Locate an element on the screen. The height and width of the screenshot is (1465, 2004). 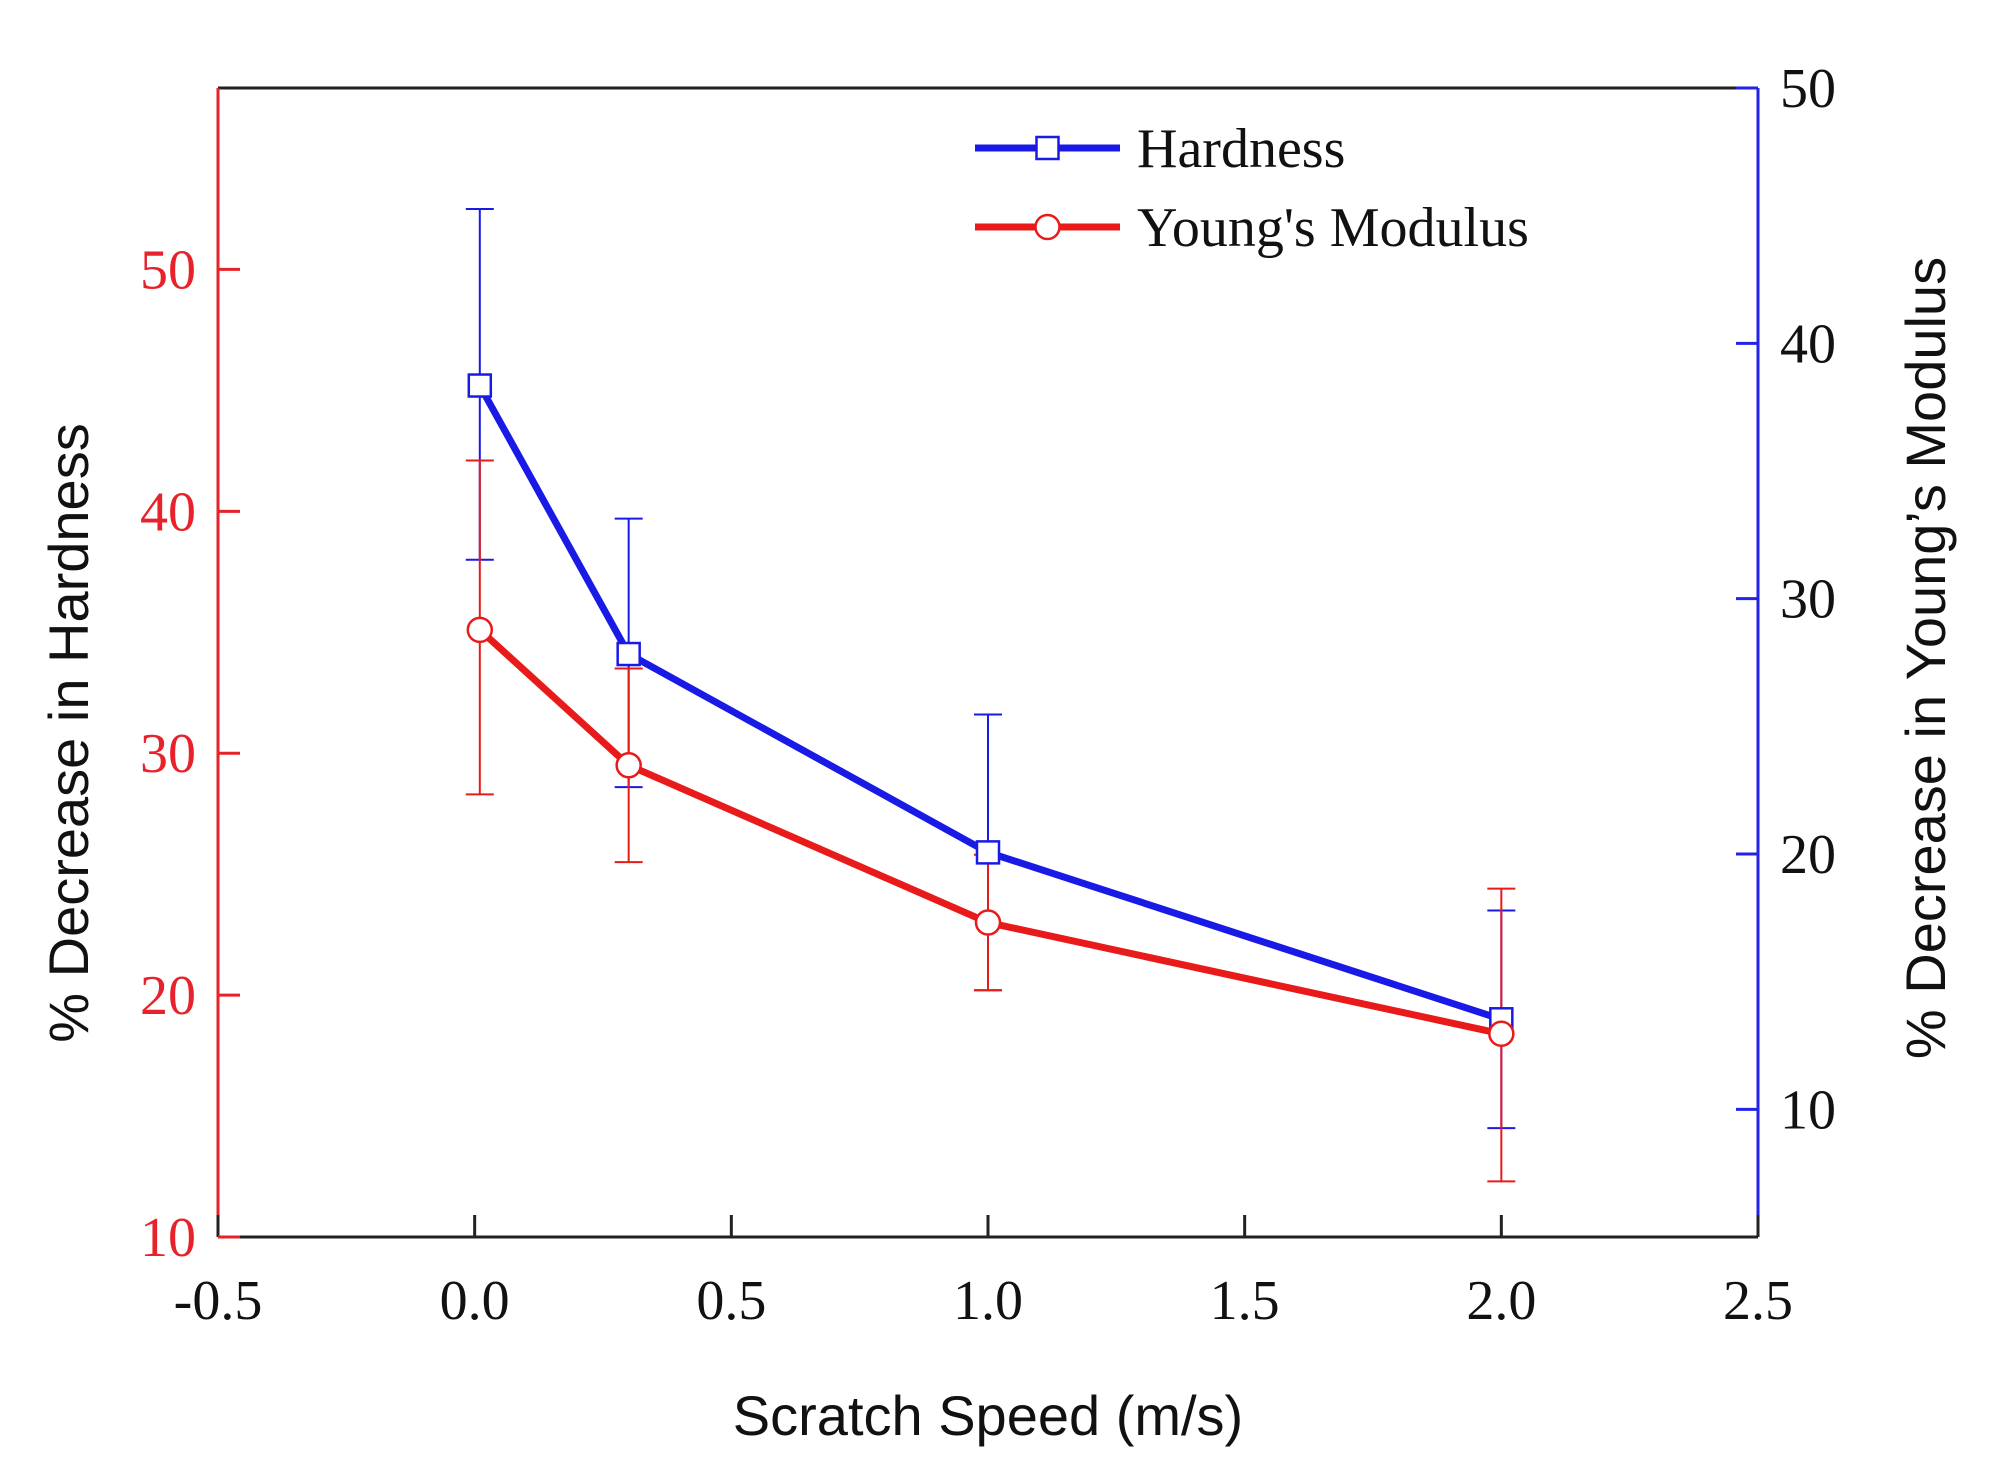
y-right-tick-label: 30 is located at coordinates (1808, 600).